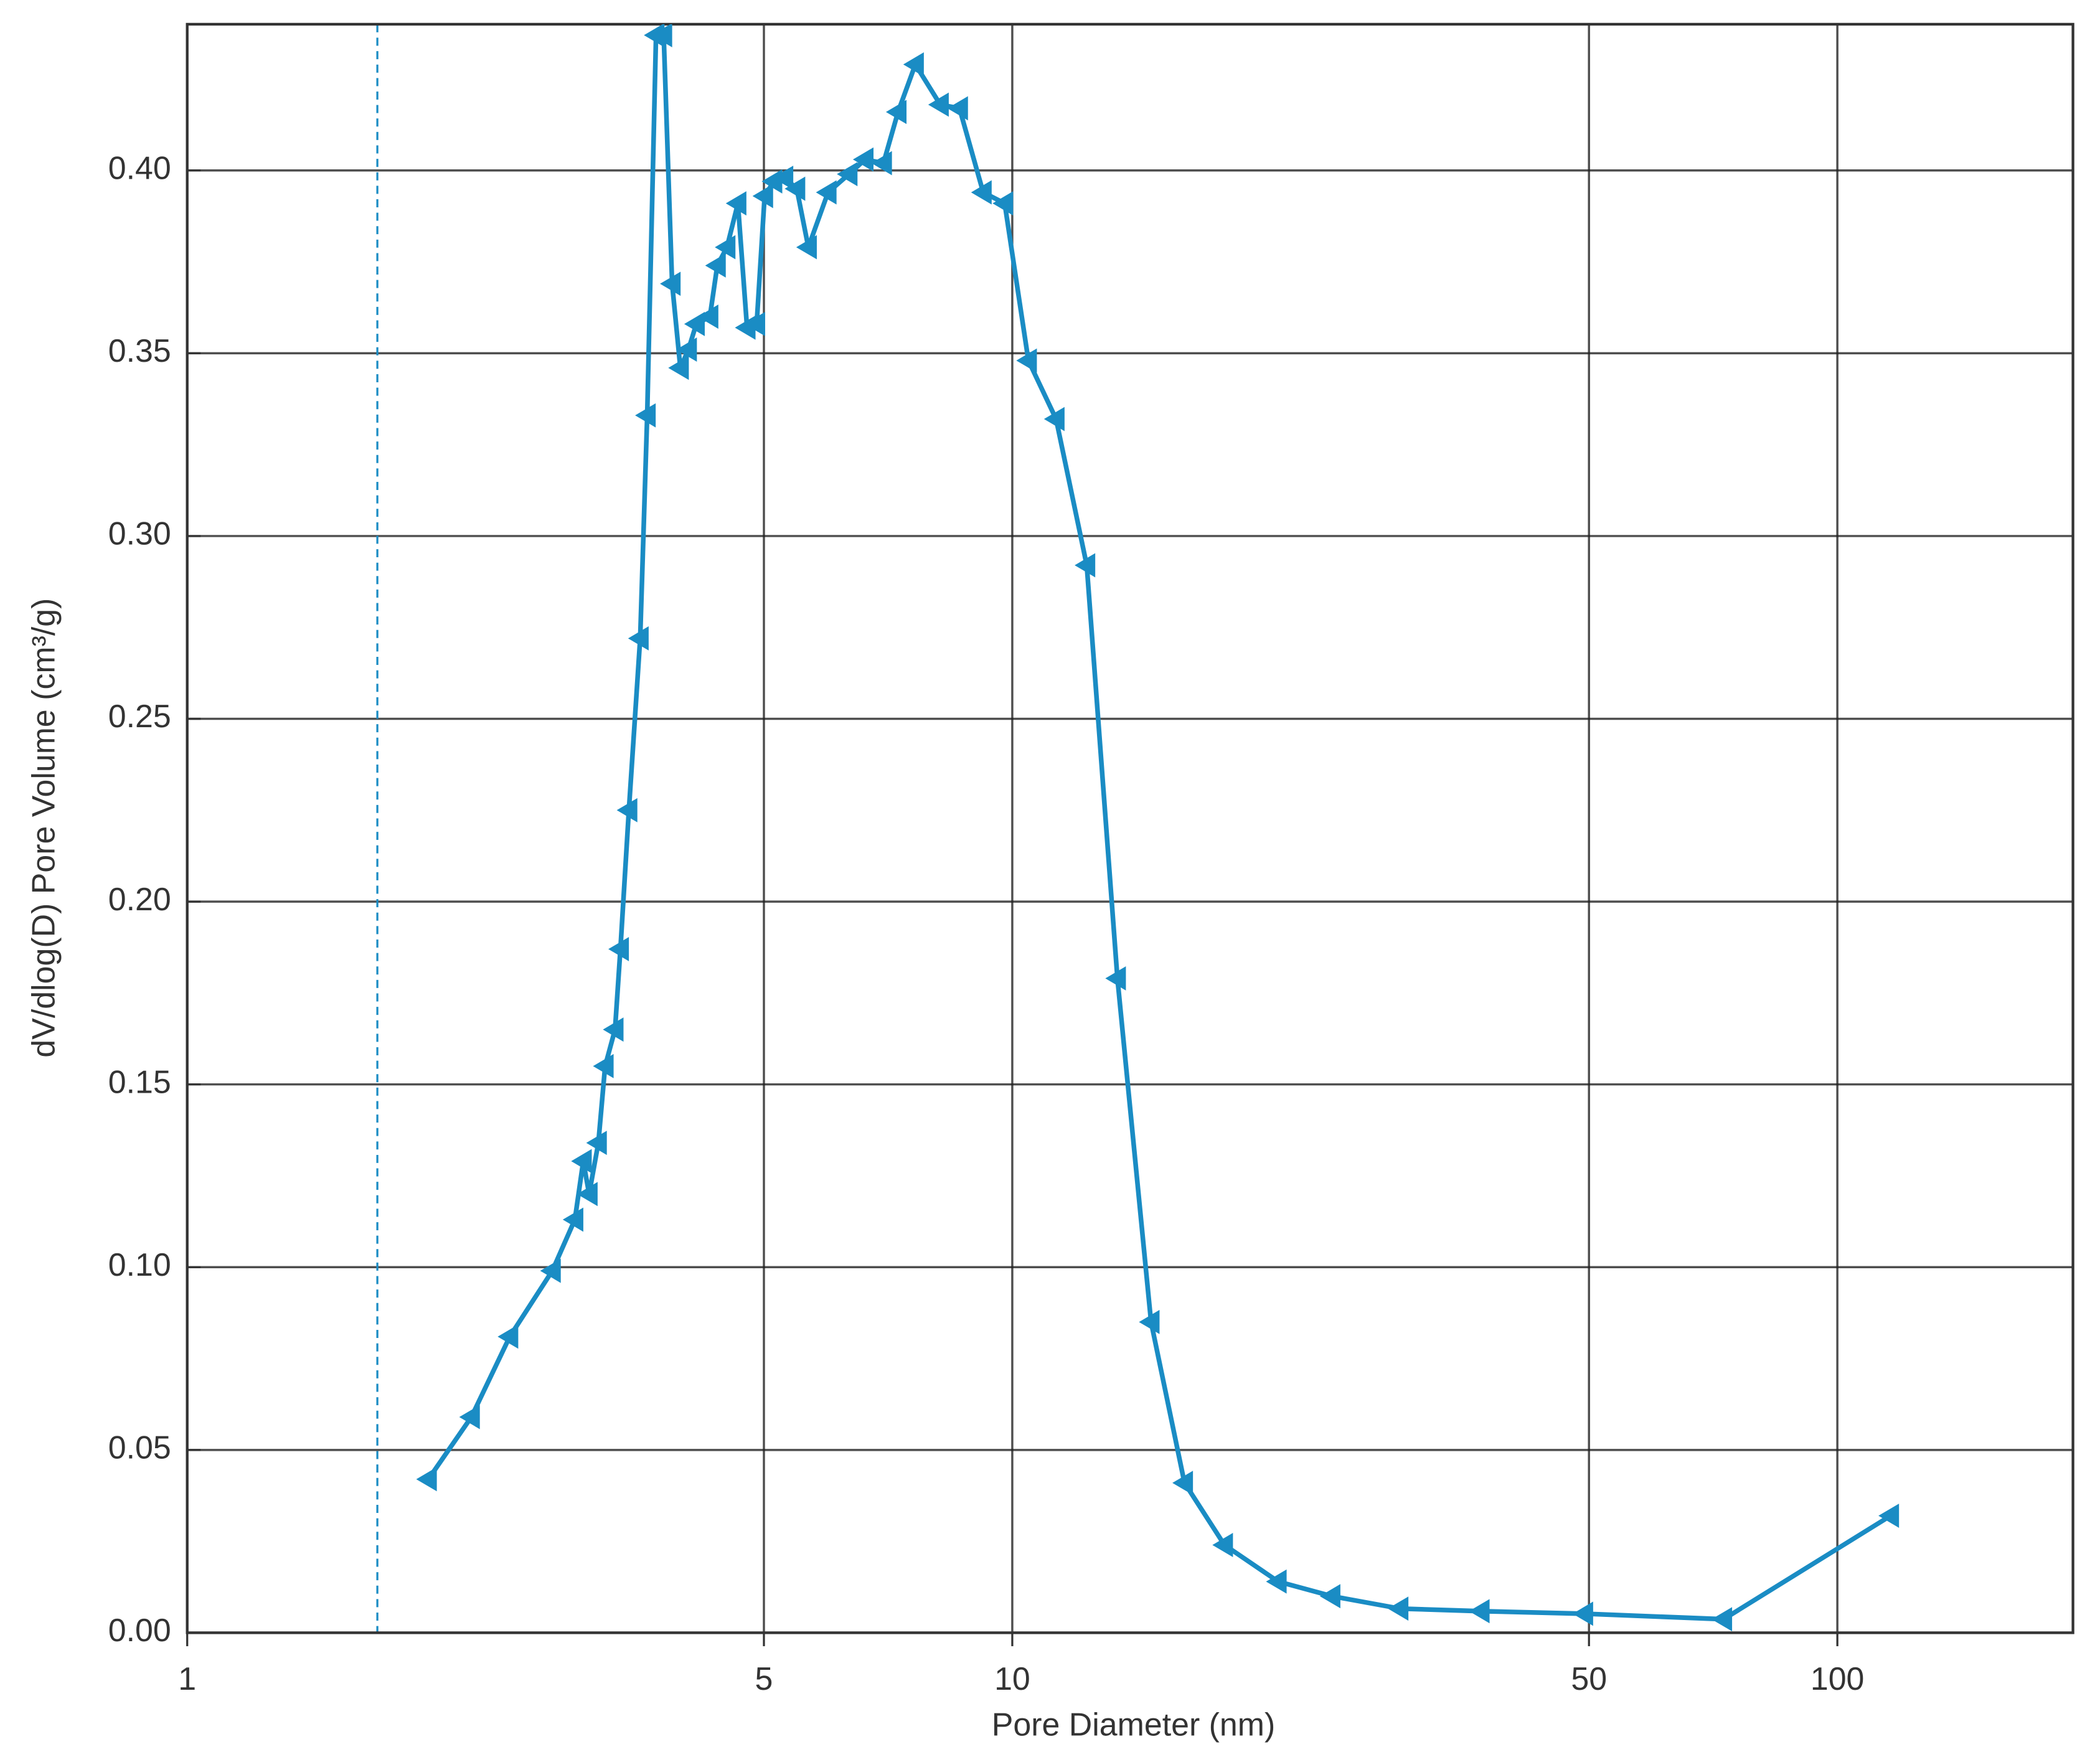  Describe the element at coordinates (1012, 1679) in the screenshot. I see `x-tick-label: 10` at that location.